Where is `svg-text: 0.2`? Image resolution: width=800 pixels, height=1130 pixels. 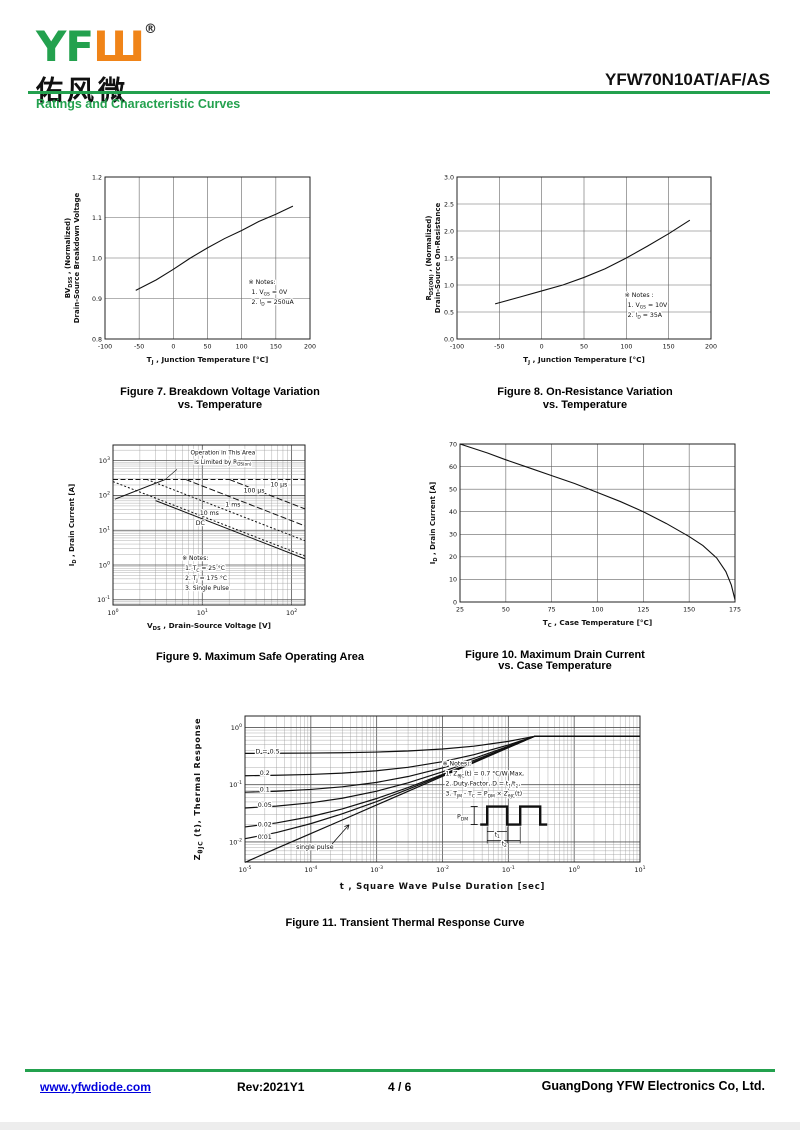
svg-text: 0.2 is located at coordinates (265, 773).